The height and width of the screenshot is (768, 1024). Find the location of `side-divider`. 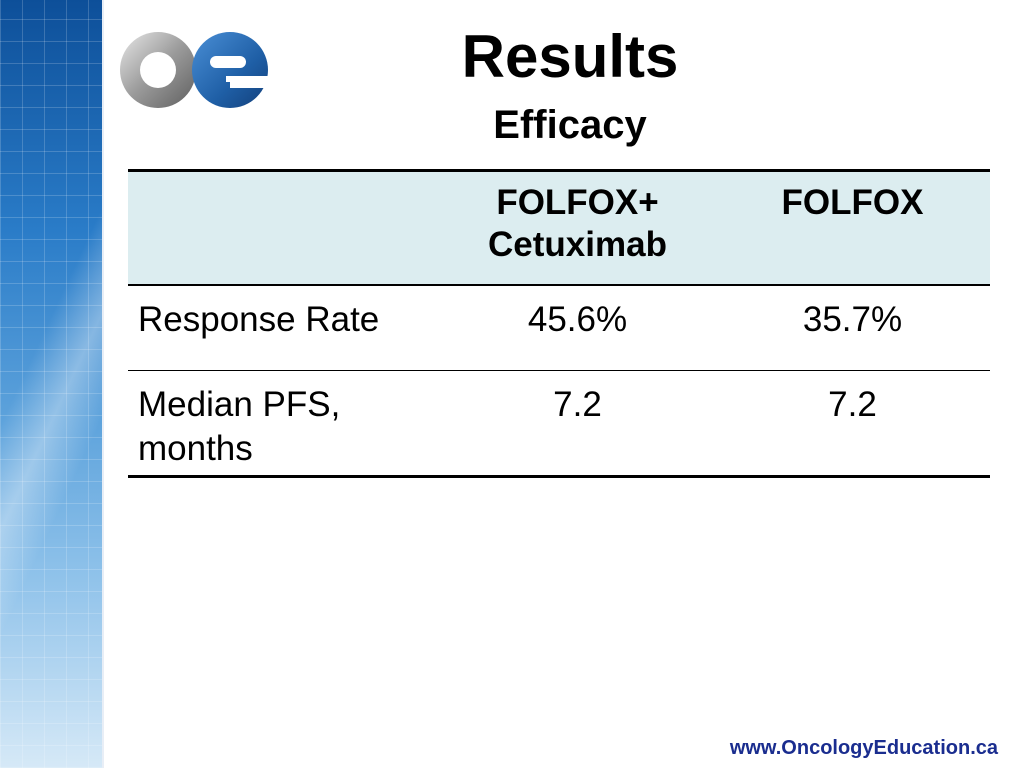

side-divider is located at coordinates (103, 384).